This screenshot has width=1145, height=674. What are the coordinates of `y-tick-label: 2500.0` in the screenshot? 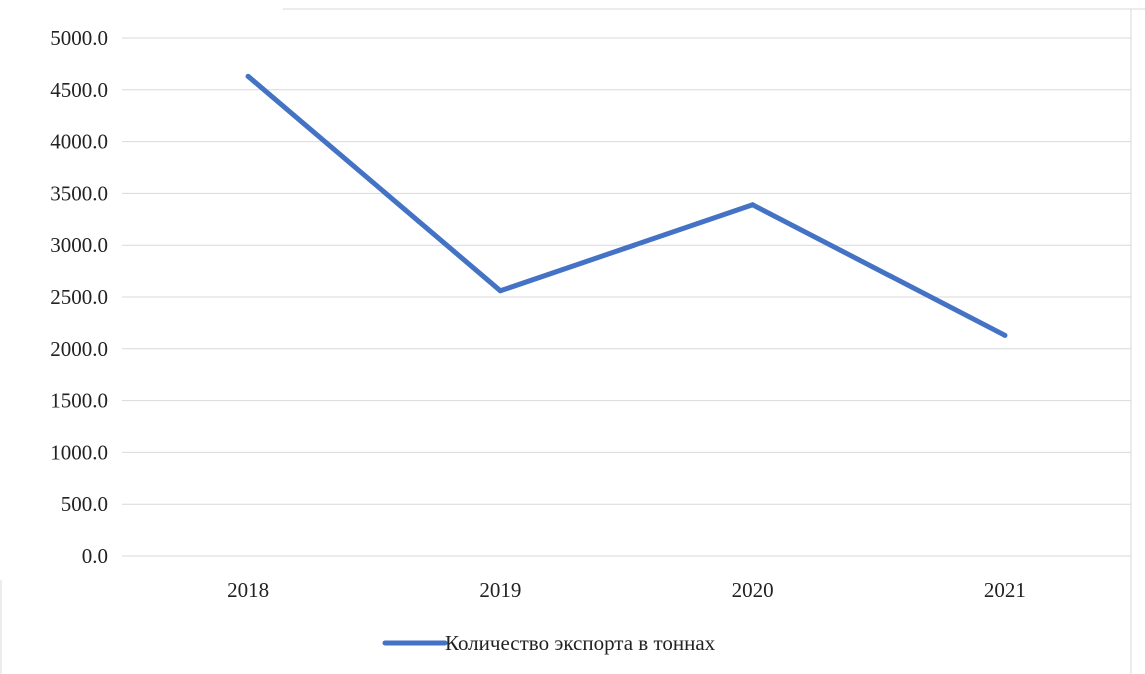 It's located at (79, 297).